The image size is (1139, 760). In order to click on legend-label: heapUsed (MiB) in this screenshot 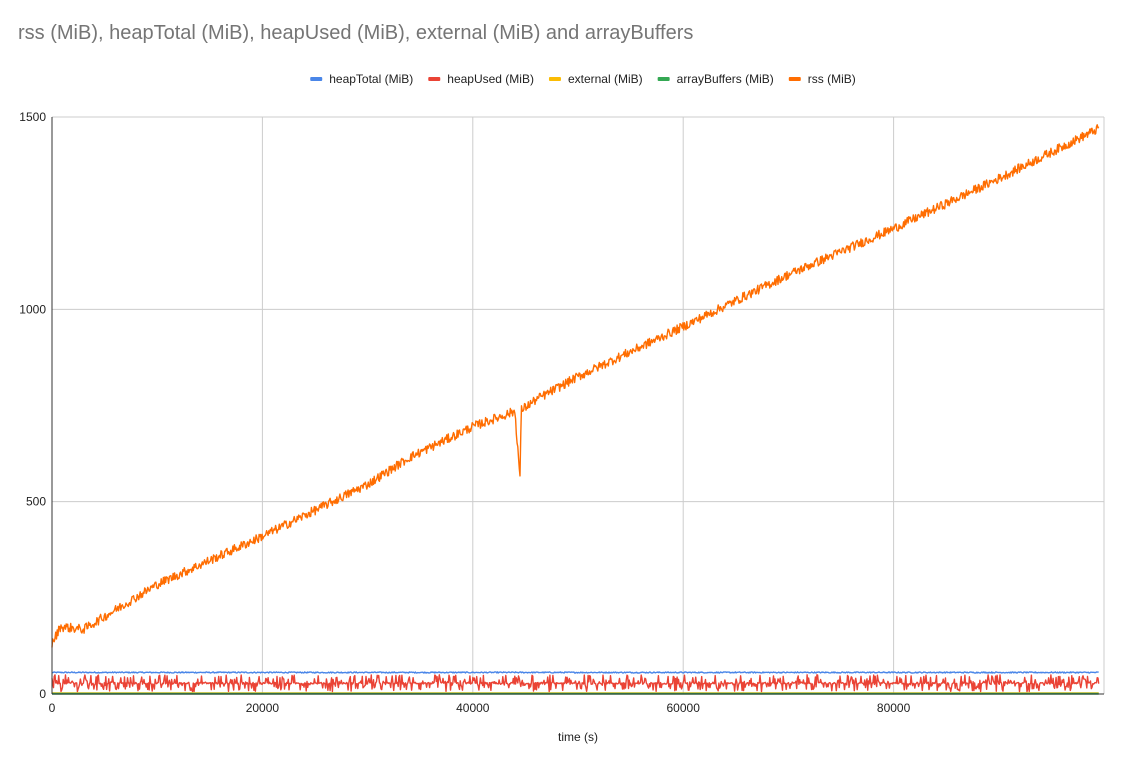, I will do `click(490, 79)`.